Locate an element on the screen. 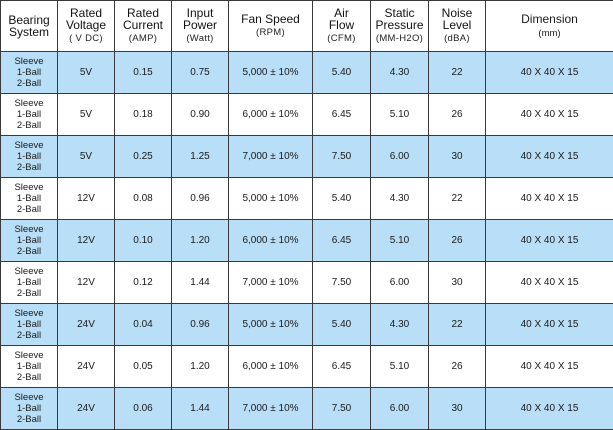 The image size is (613, 430). header-dimension: Dimension (mm) is located at coordinates (549, 26).